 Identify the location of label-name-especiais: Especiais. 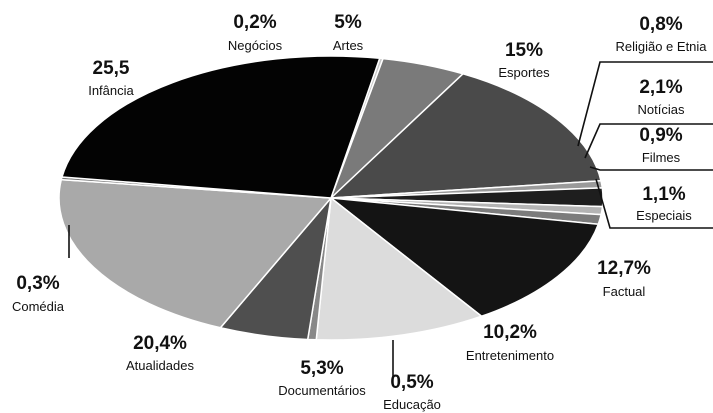
(664, 215).